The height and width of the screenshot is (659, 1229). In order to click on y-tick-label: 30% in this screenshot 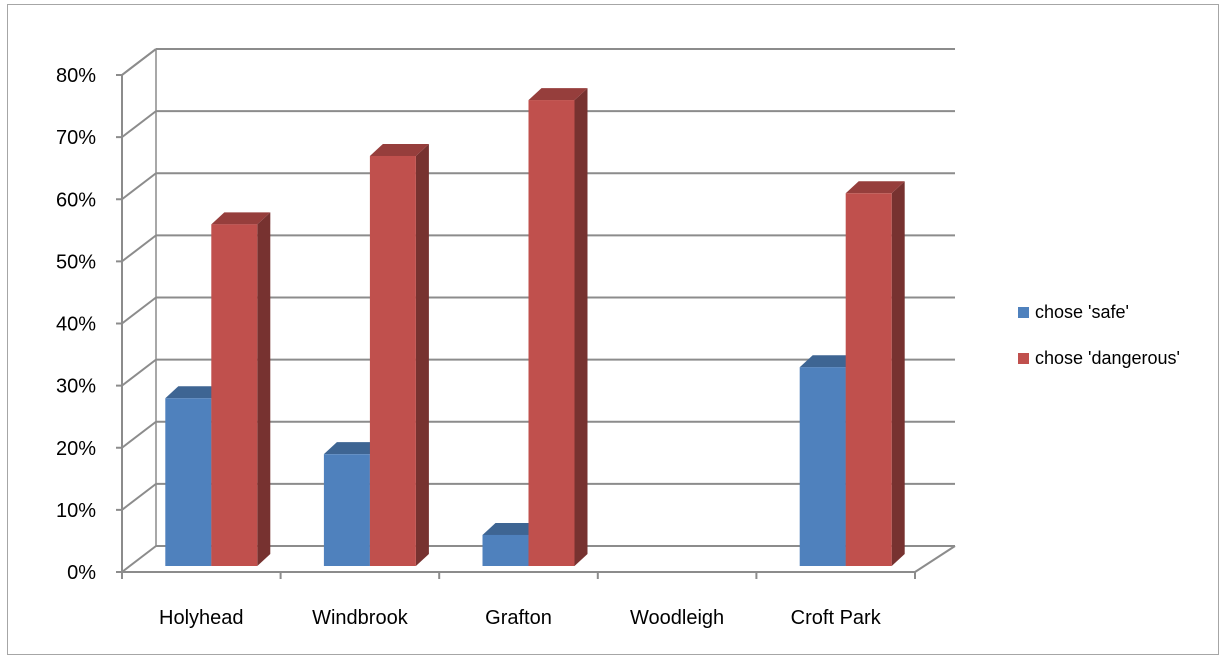, I will do `click(76, 387)`.